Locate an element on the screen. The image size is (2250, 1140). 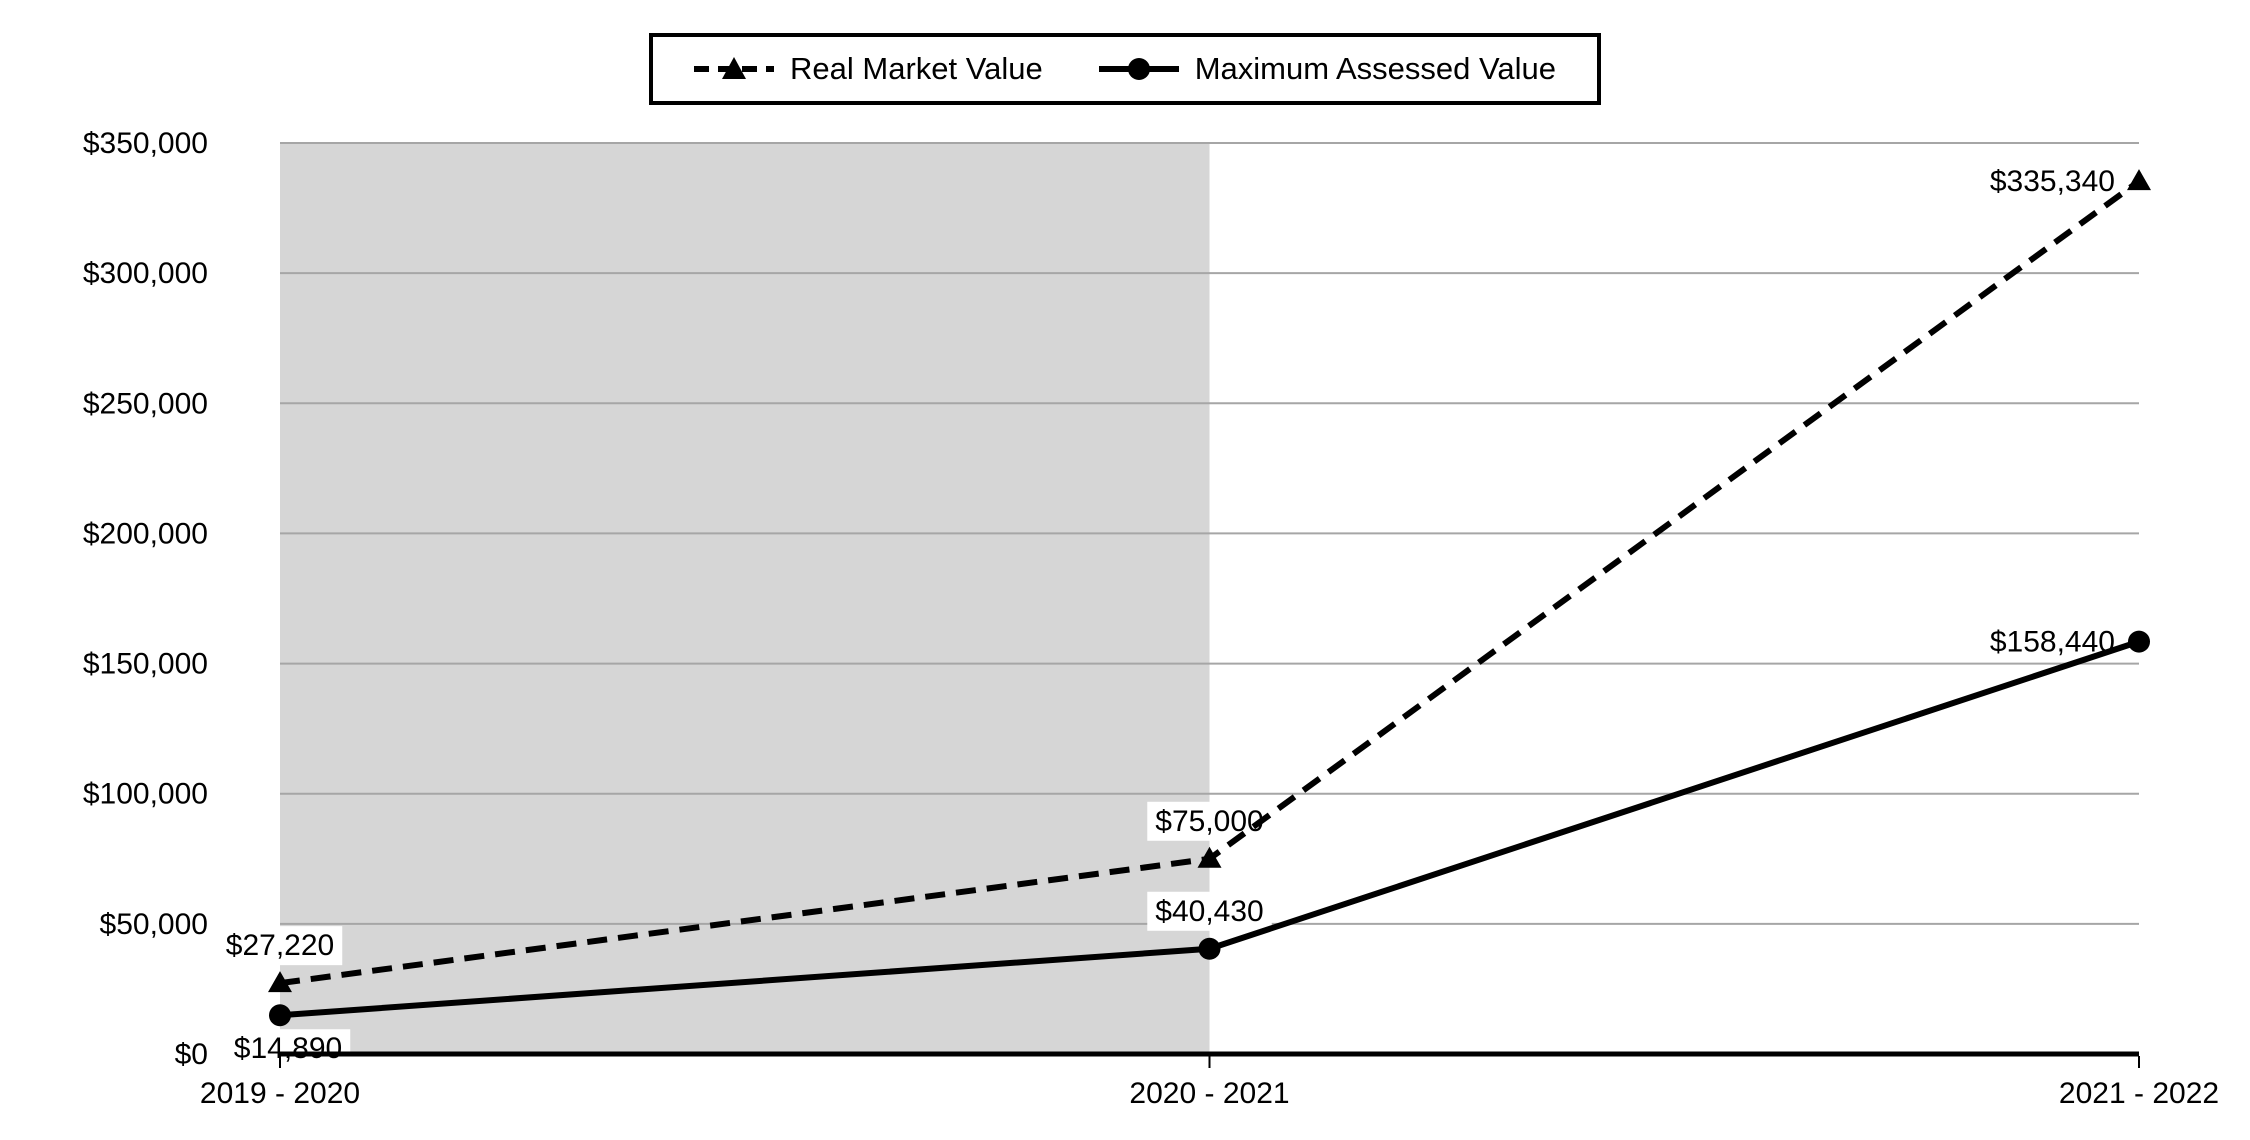
x-axis-category-label: 2021 - 2022 is located at coordinates (2139, 1093).